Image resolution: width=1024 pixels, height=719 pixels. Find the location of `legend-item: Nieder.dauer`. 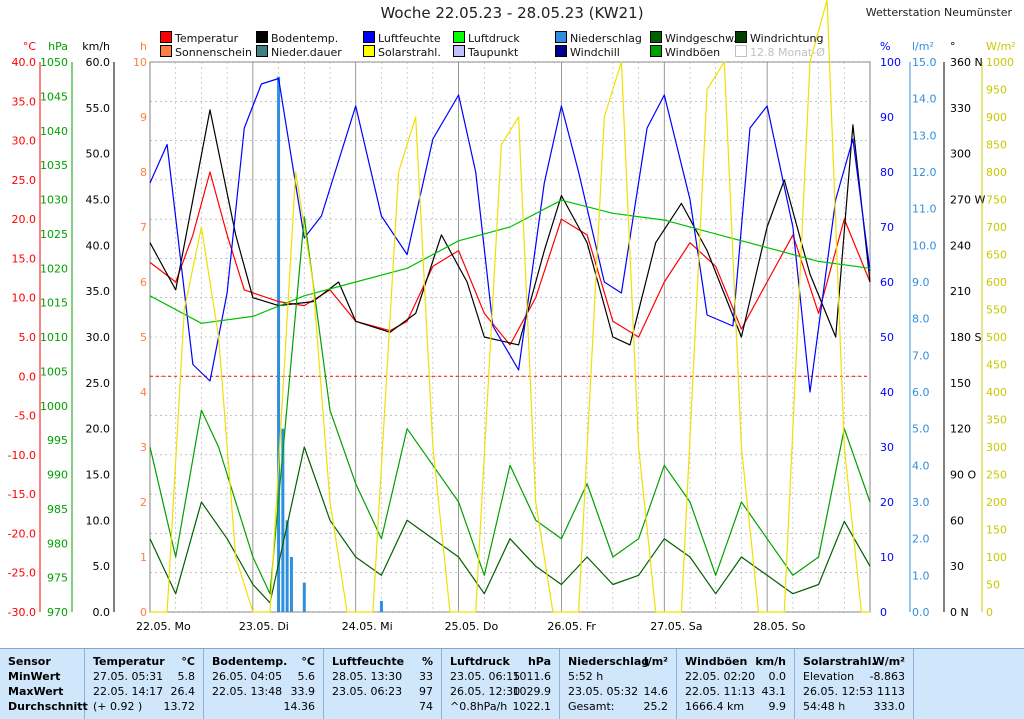

legend-item: Nieder.dauer is located at coordinates (299, 52).